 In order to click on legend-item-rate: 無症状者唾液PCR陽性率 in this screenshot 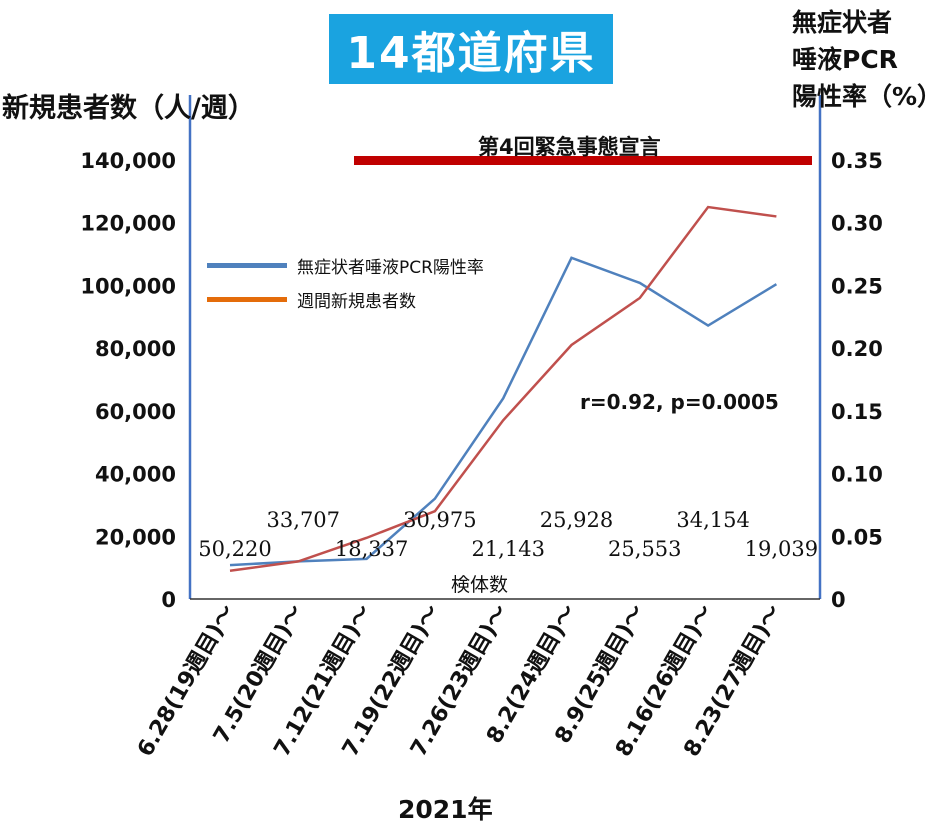, I will do `click(345, 265)`.